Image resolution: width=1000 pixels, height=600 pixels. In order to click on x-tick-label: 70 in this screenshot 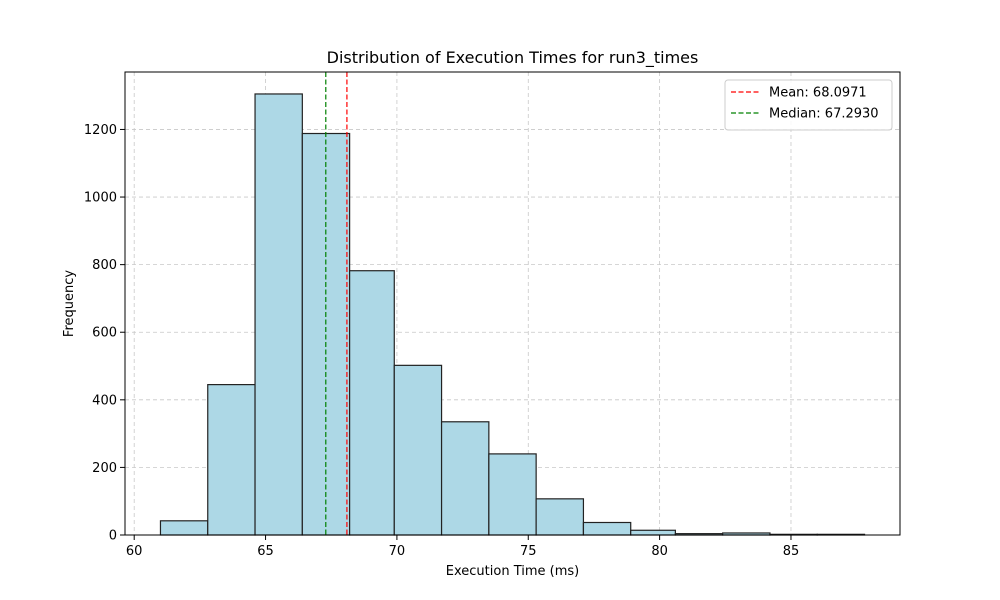, I will do `click(397, 551)`.